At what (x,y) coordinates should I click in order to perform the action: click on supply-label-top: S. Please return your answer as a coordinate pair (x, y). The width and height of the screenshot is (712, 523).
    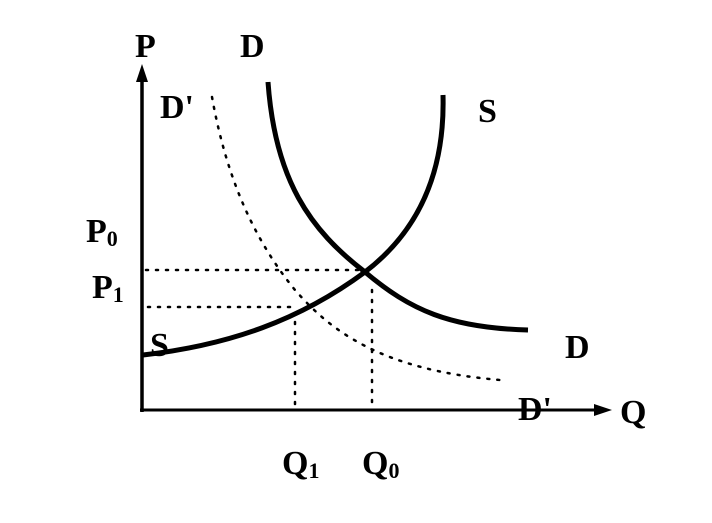
    Looking at the image, I should click on (487, 111).